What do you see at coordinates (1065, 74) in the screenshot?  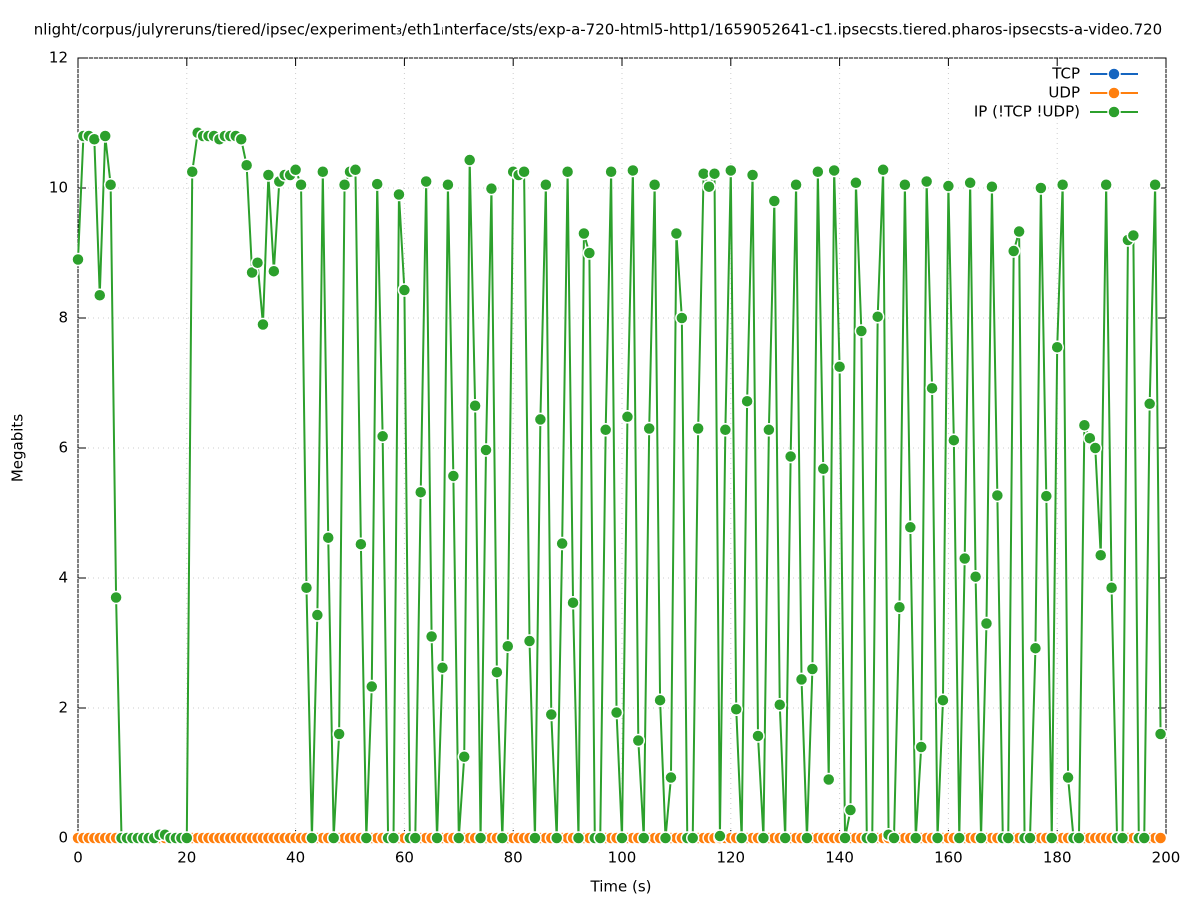 I see `legend-label: TCP` at bounding box center [1065, 74].